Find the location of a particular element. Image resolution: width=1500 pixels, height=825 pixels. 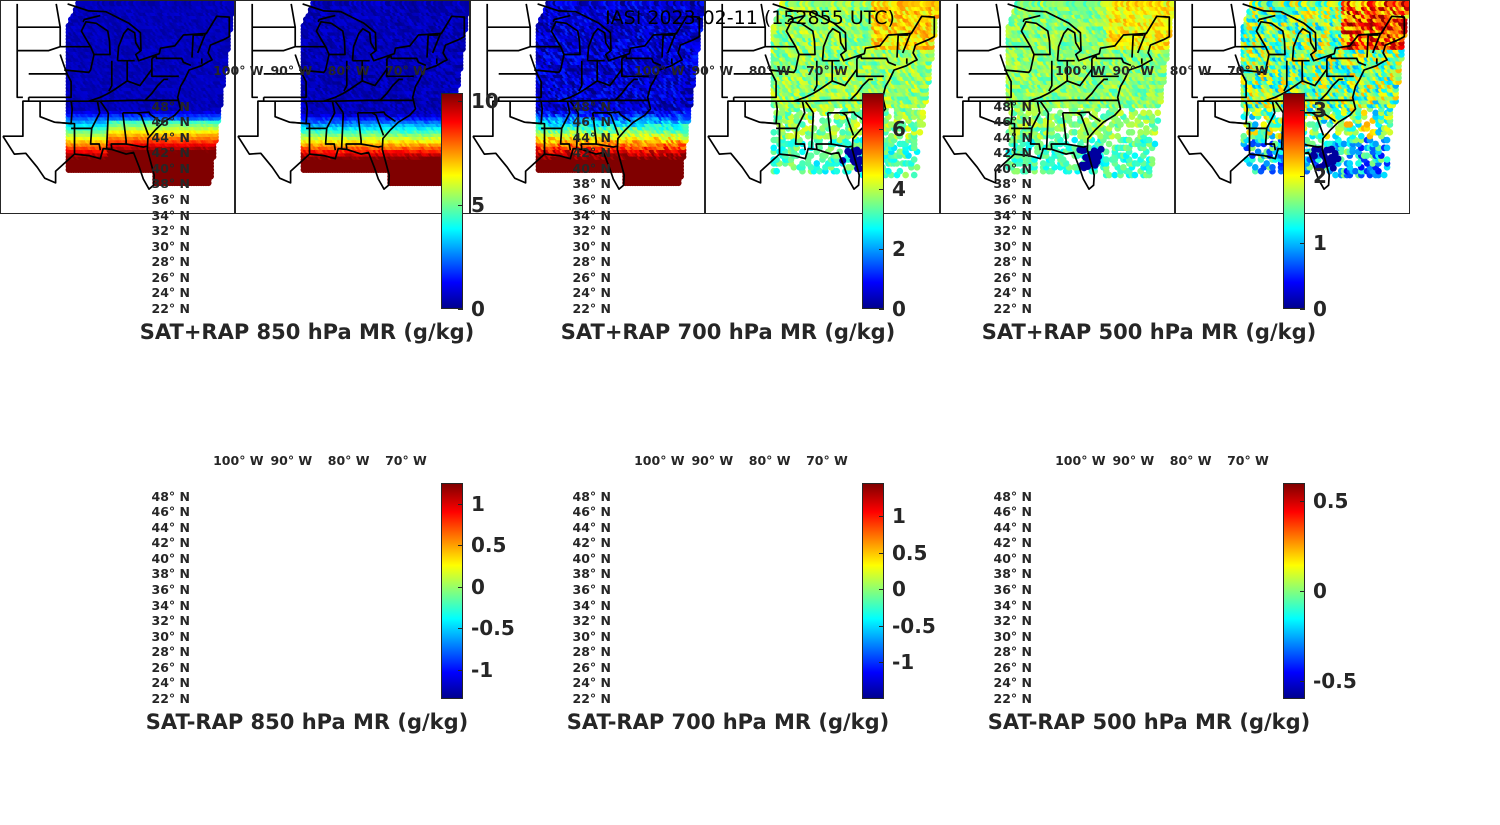

colorbar is located at coordinates (452, 201).